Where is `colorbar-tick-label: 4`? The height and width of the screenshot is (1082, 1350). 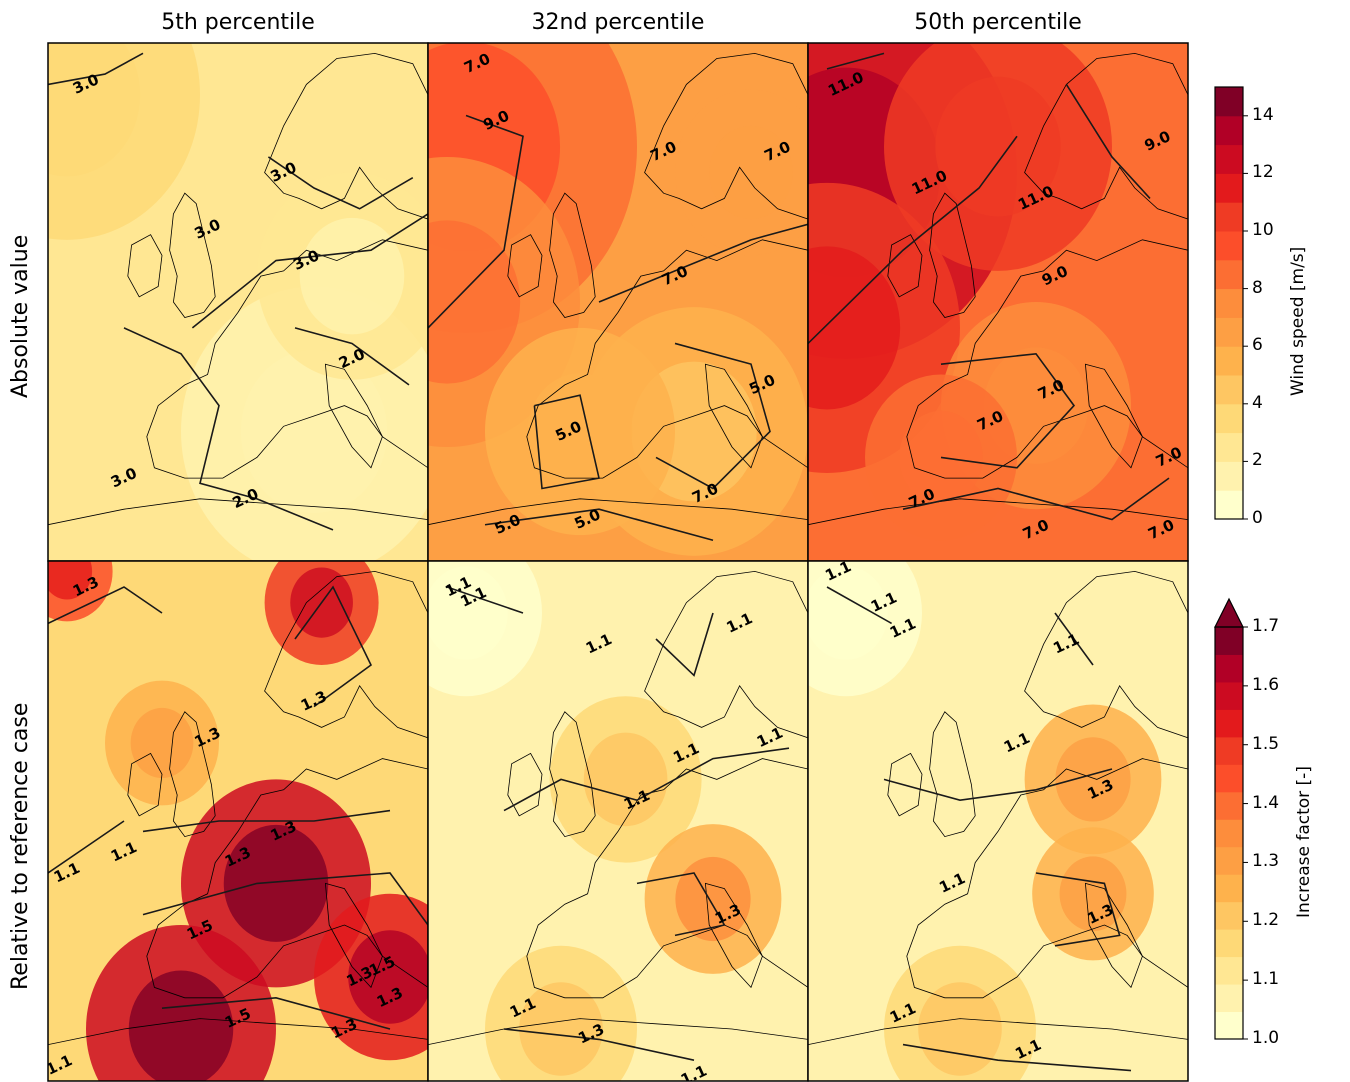
colorbar-tick-label: 4 is located at coordinates (1257, 402).